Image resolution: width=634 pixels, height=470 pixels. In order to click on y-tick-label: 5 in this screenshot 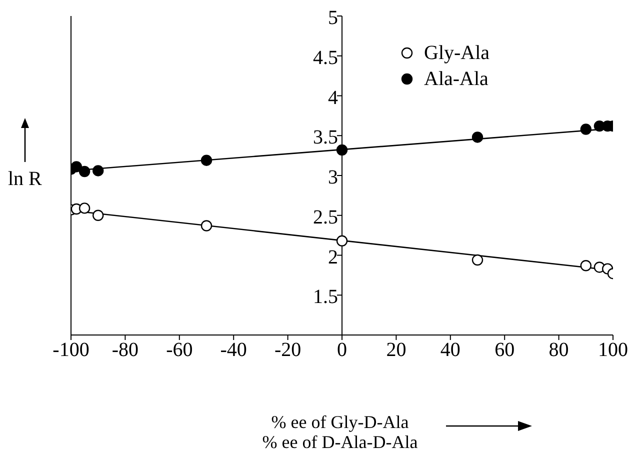, I will do `click(333, 18)`.